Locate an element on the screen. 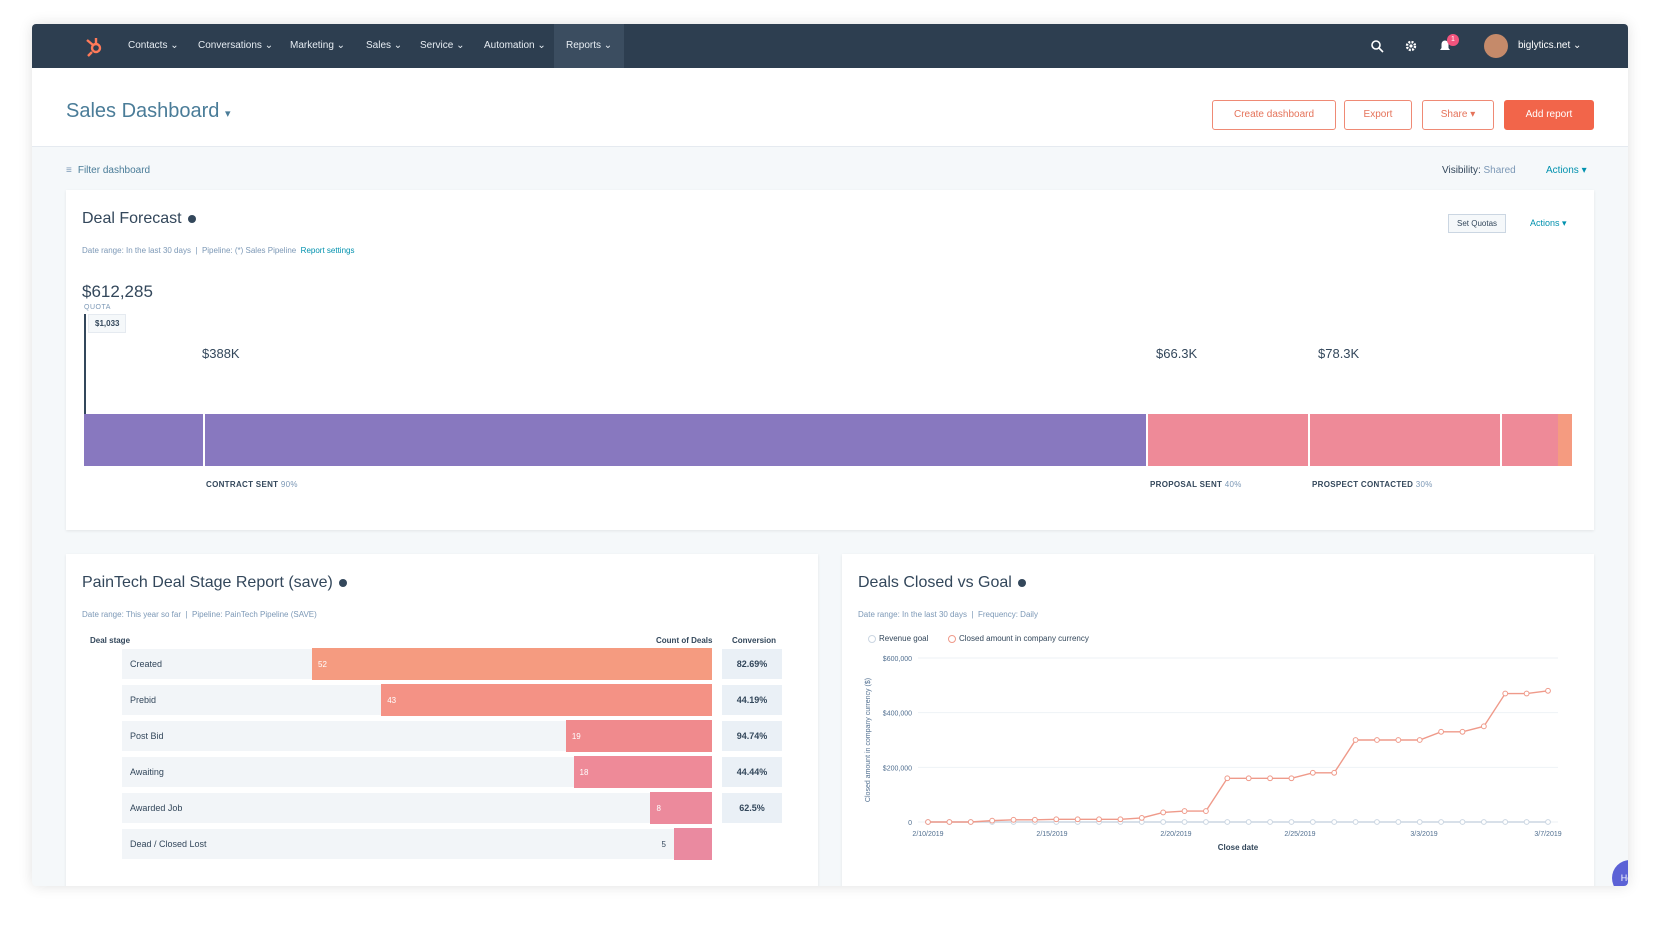 This screenshot has width=1660, height=926. caret-down-icon: ▾ is located at coordinates (228, 114).